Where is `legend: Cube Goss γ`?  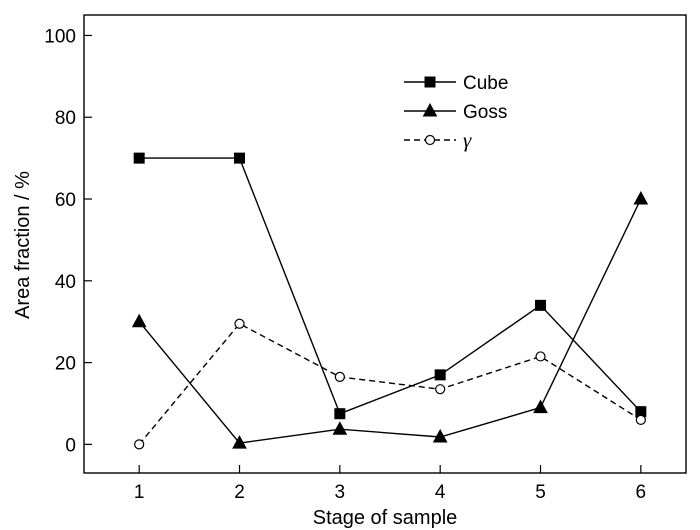 legend: Cube Goss γ is located at coordinates (456, 112).